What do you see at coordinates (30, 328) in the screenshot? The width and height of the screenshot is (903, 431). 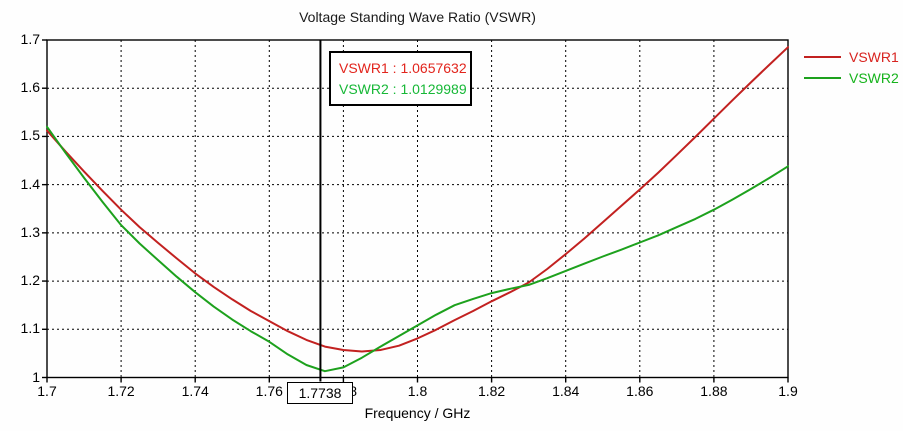 I see `y-tick-label: 1.1` at bounding box center [30, 328].